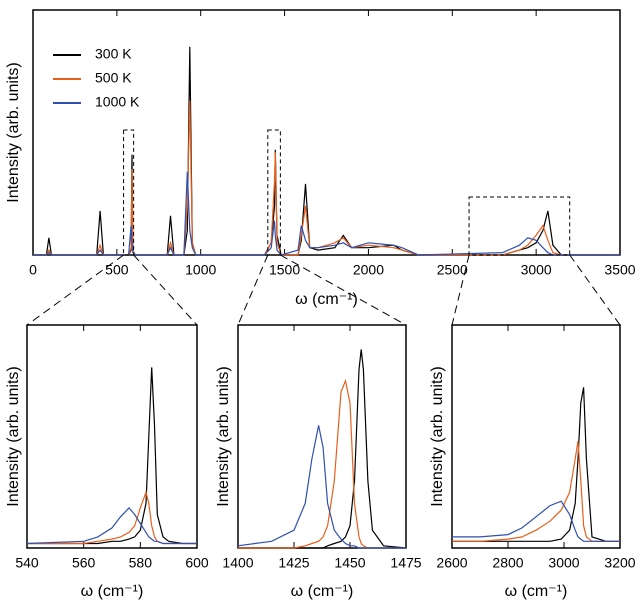  I want to click on x-tick-label: 580, so click(141, 563).